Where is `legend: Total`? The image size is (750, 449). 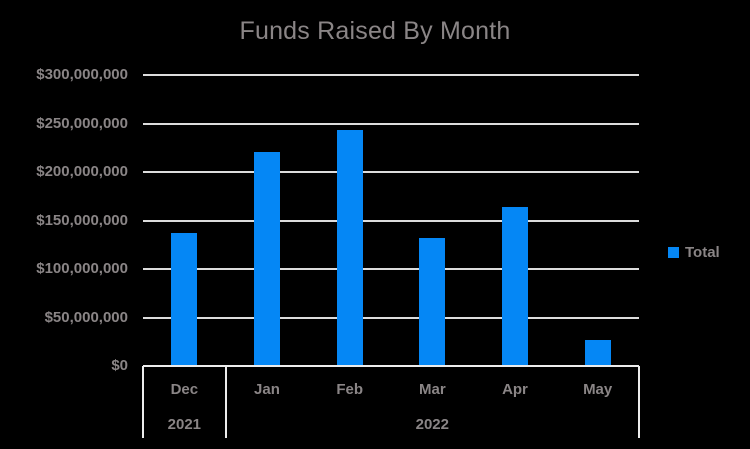
legend: Total is located at coordinates (694, 252).